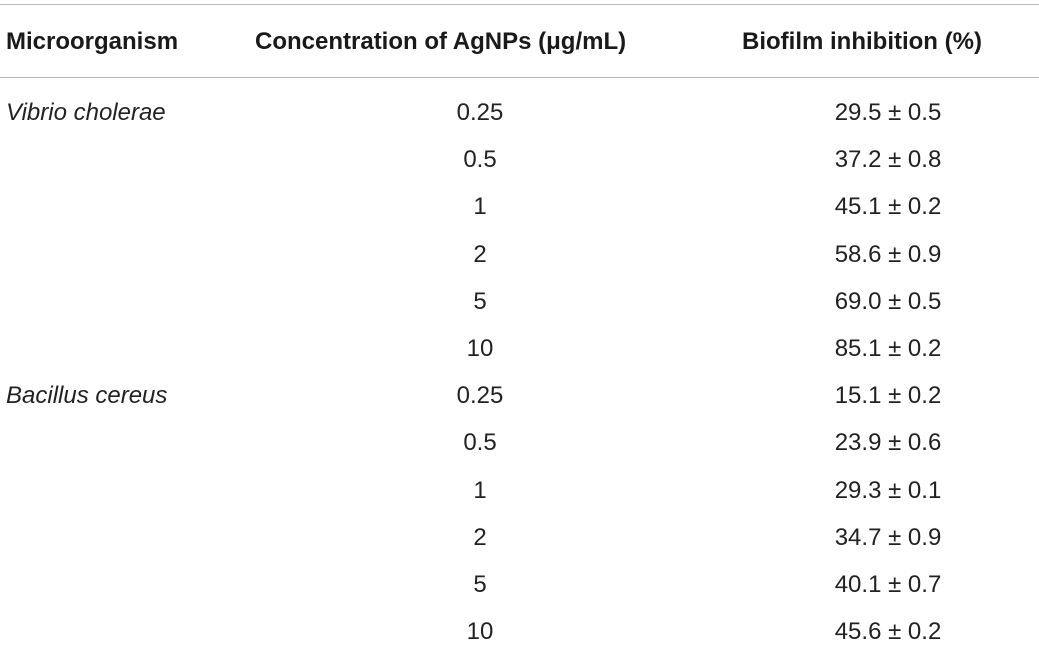 The image size is (1039, 655). Describe the element at coordinates (519, 442) in the screenshot. I see `table-row: 0.5 23.9 ± 0.6` at that location.